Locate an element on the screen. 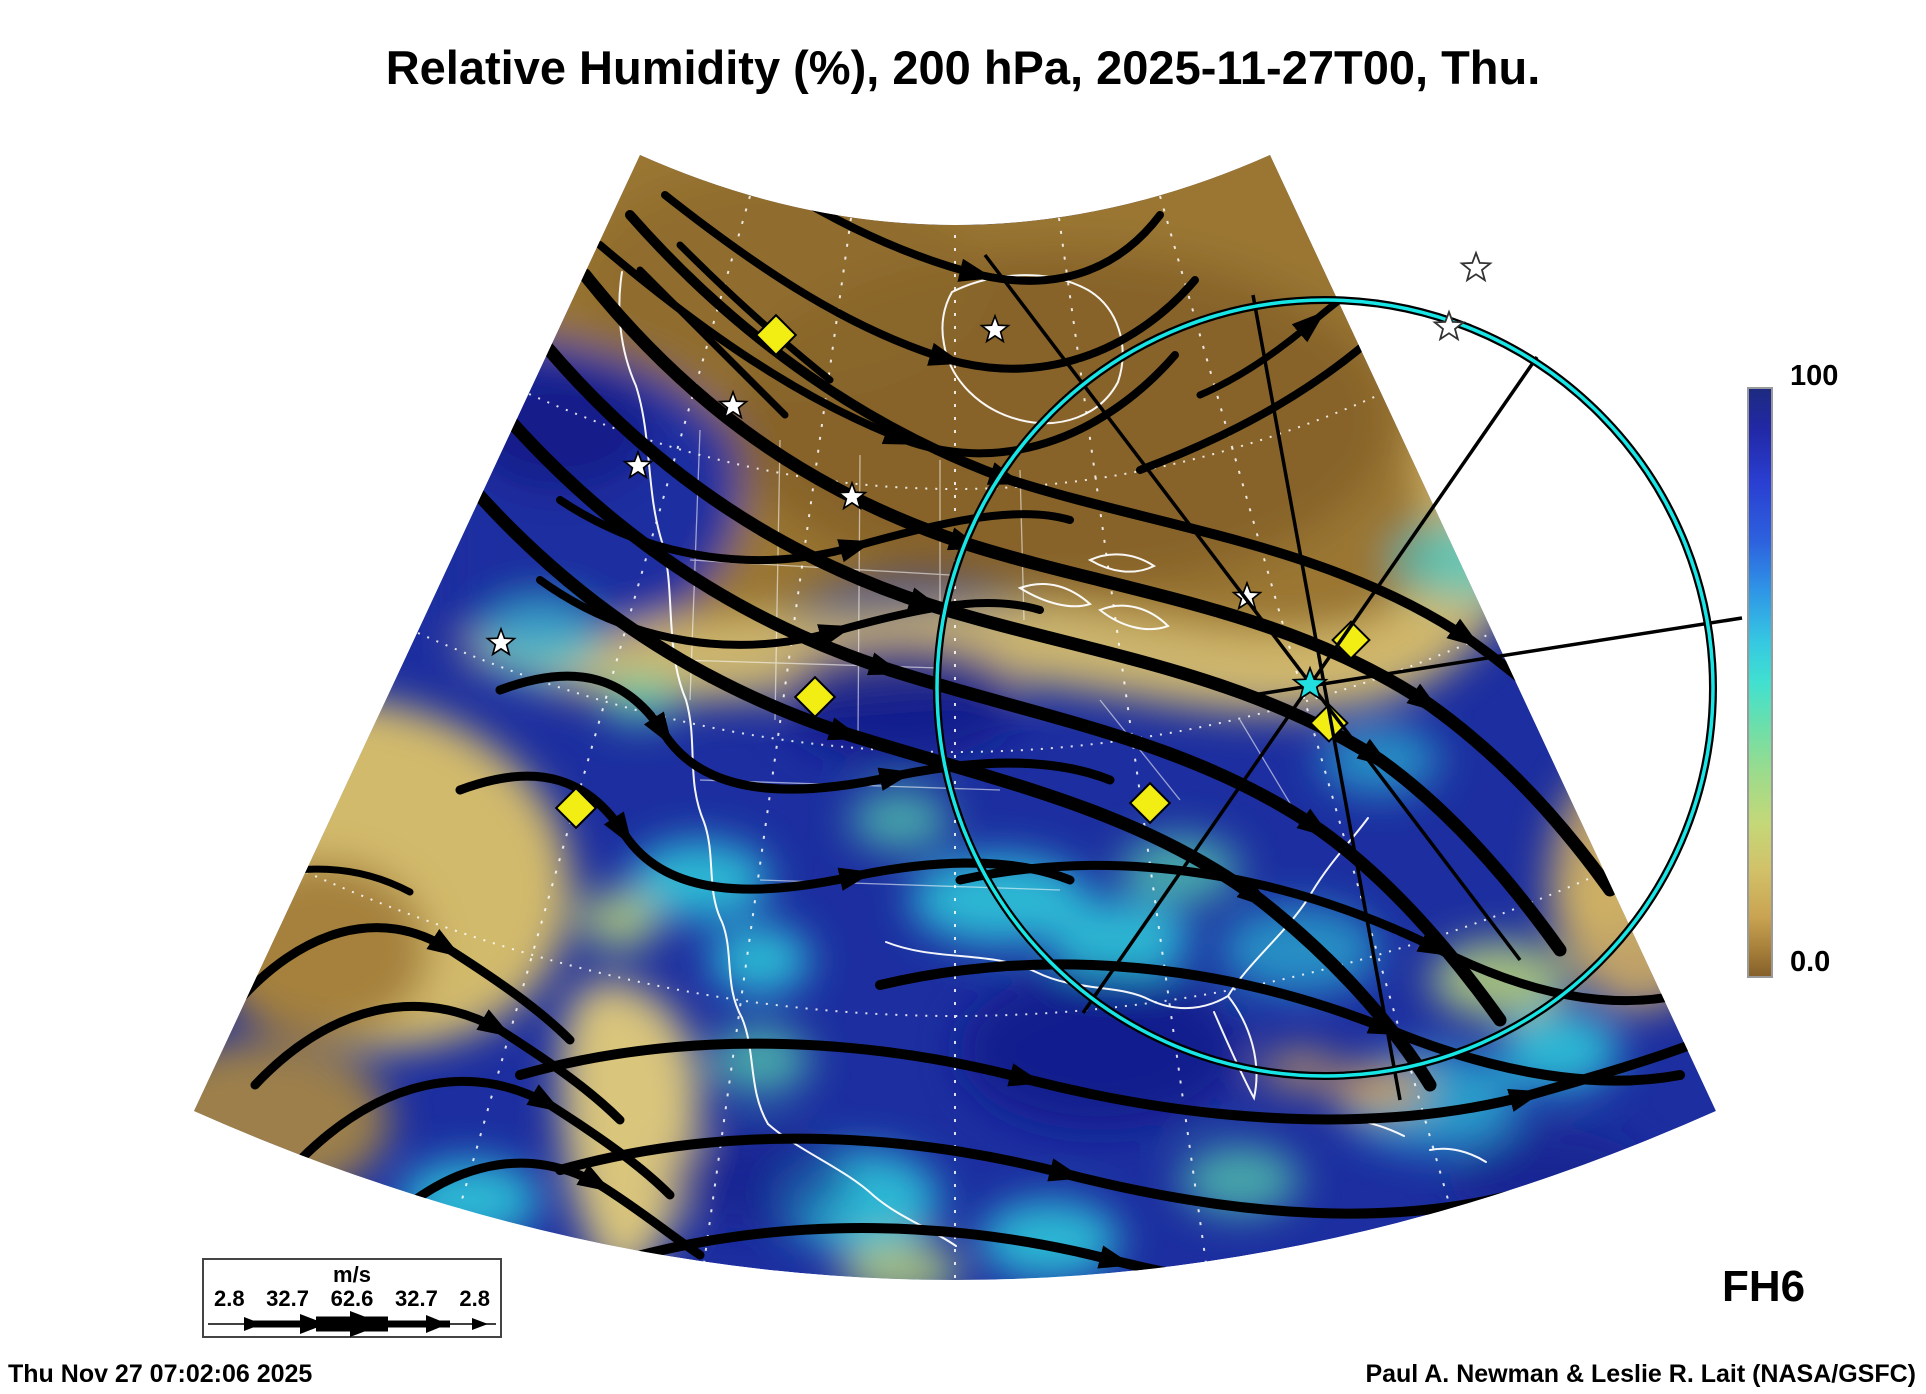  outline-star-icon is located at coordinates (1476, 266).